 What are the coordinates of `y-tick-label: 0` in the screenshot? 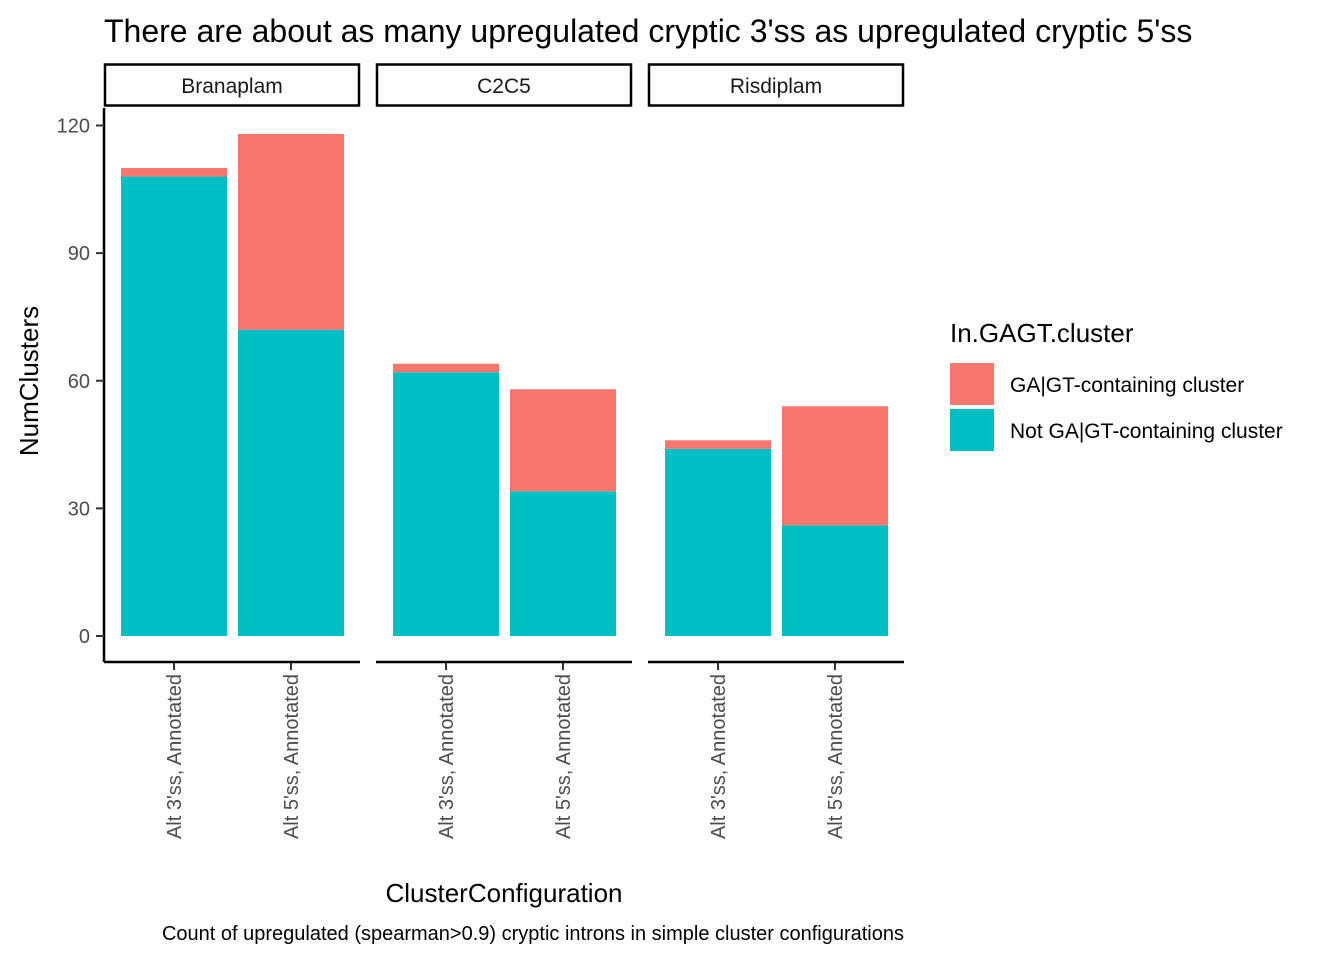 It's located at (84, 637).